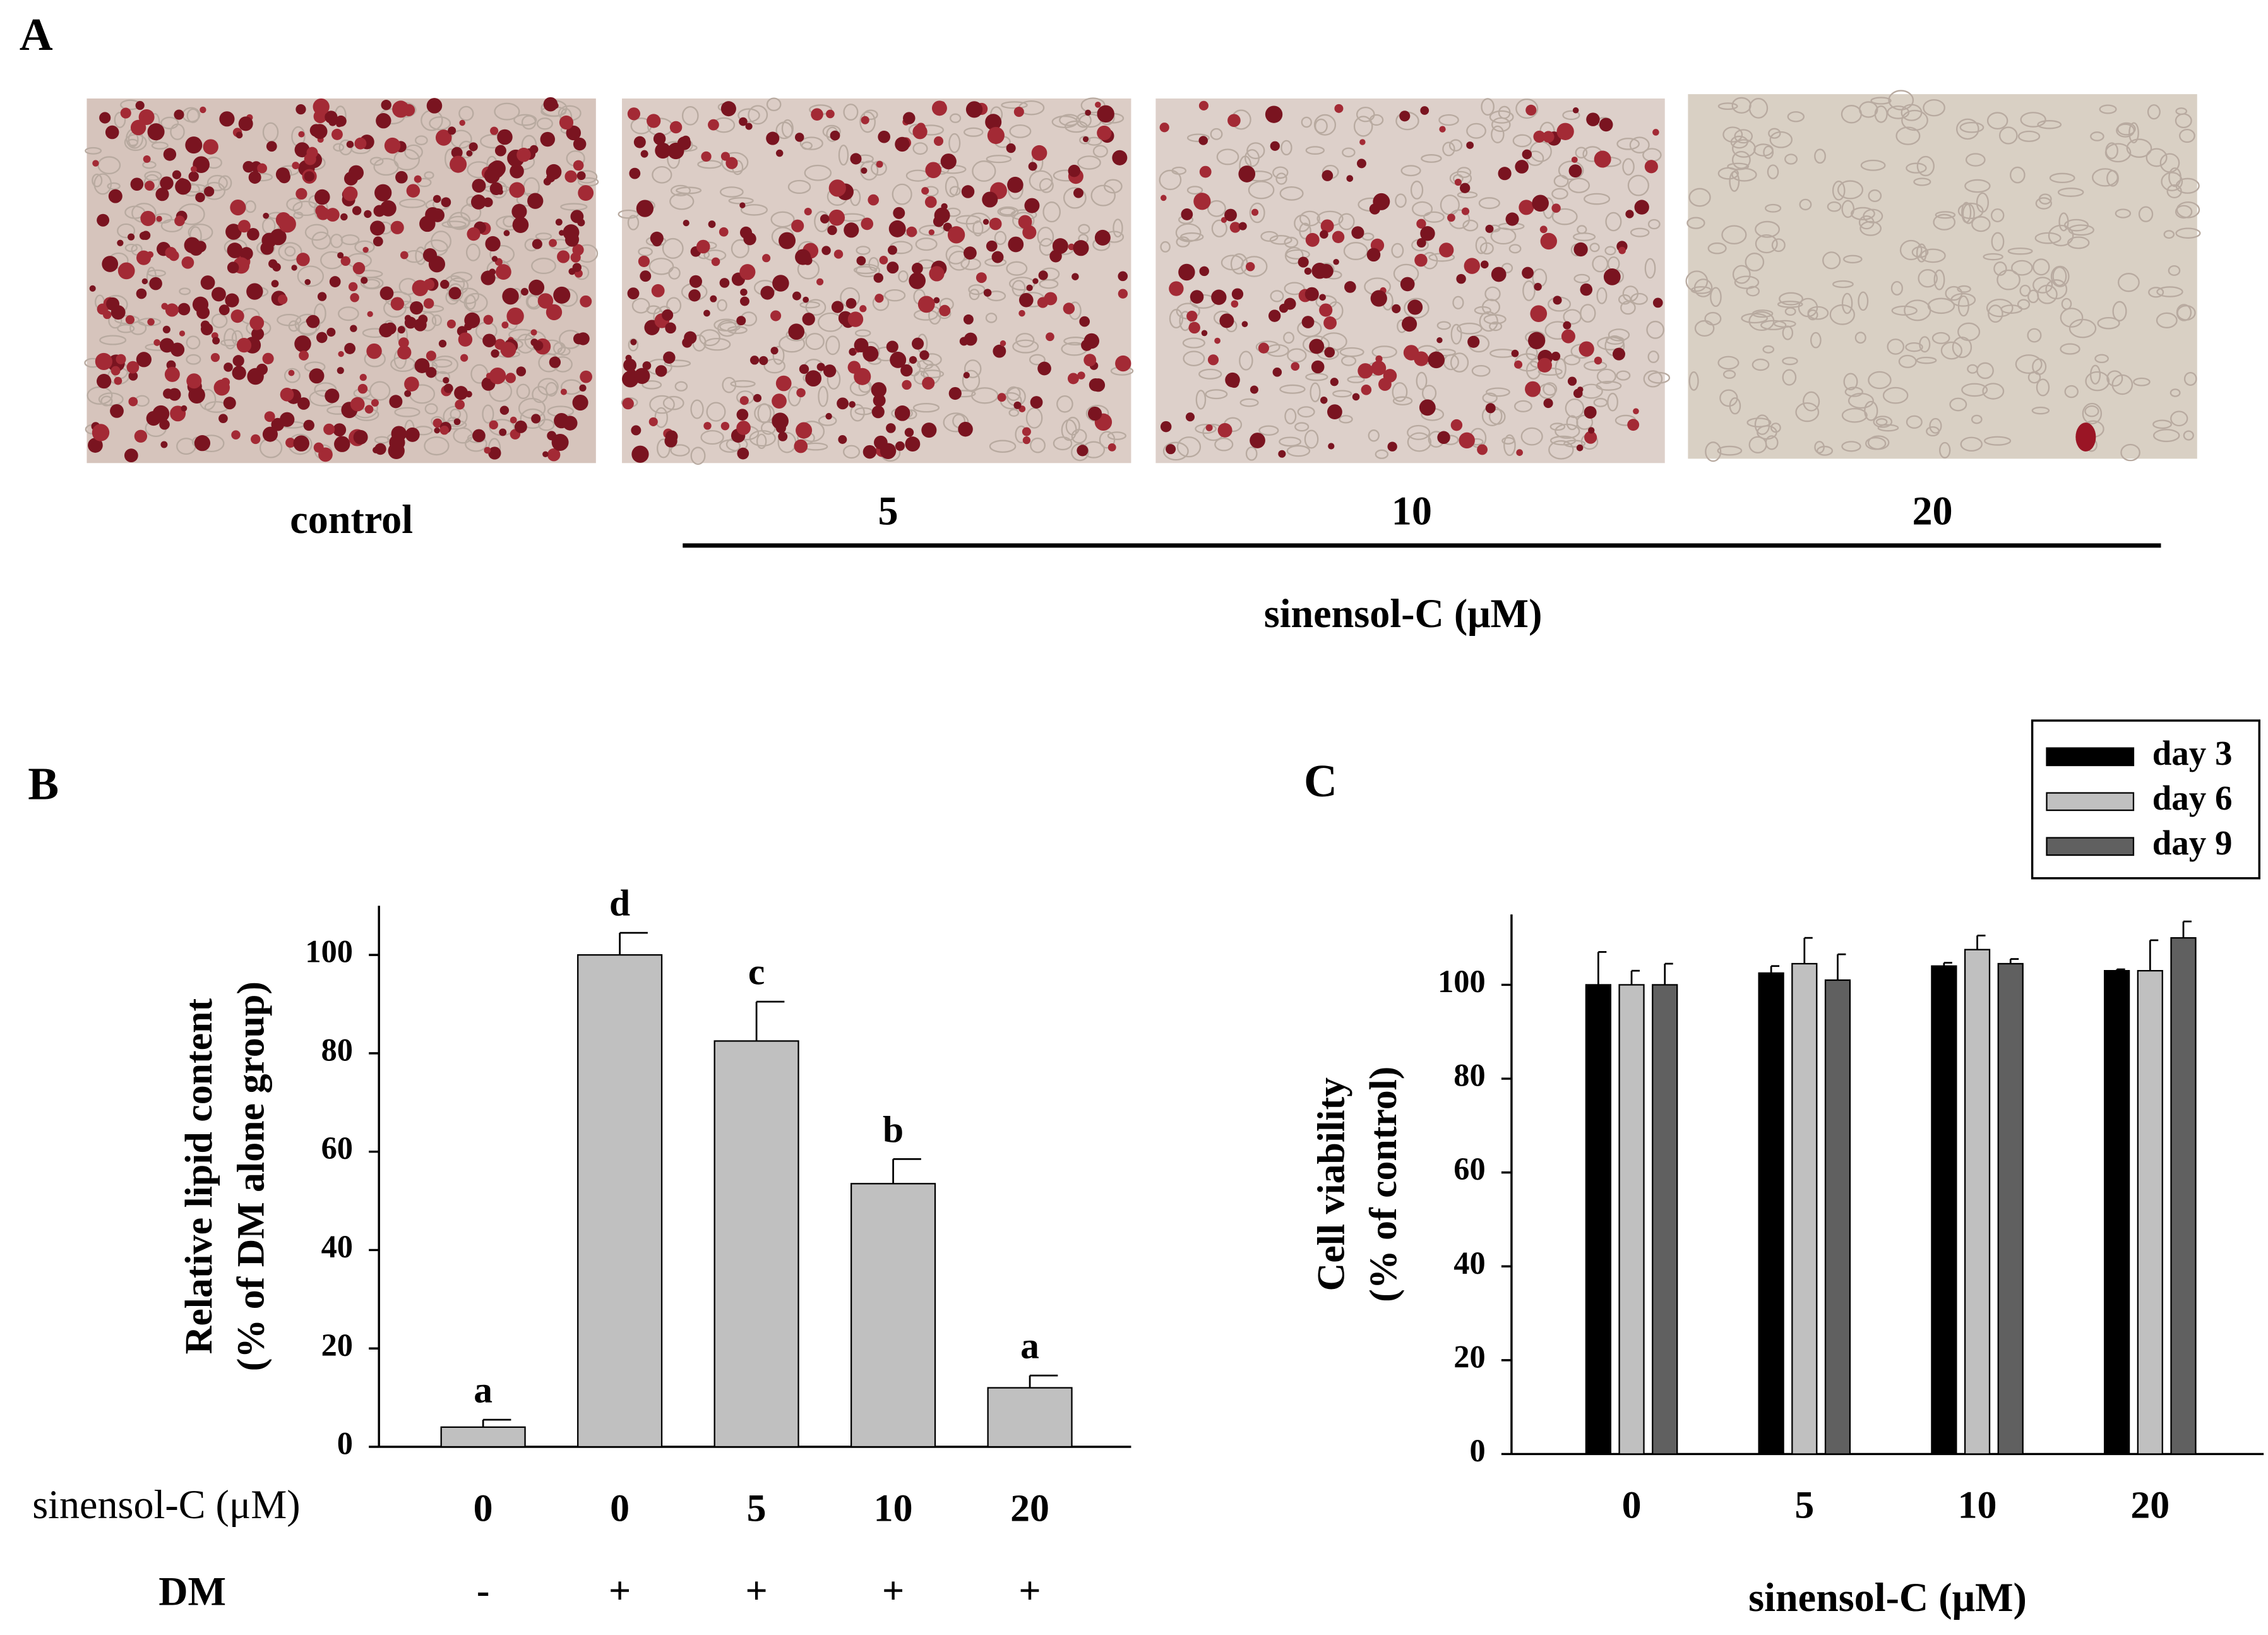 This screenshot has height=1635, width=2268. What do you see at coordinates (36, 34) in the screenshot?
I see `panel-label: A` at bounding box center [36, 34].